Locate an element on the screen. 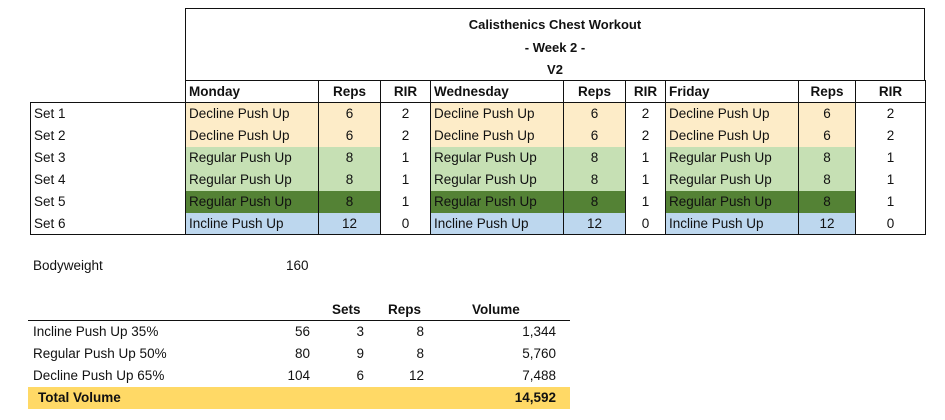  summary-label: Regular Push Up 50% is located at coordinates (100, 353).